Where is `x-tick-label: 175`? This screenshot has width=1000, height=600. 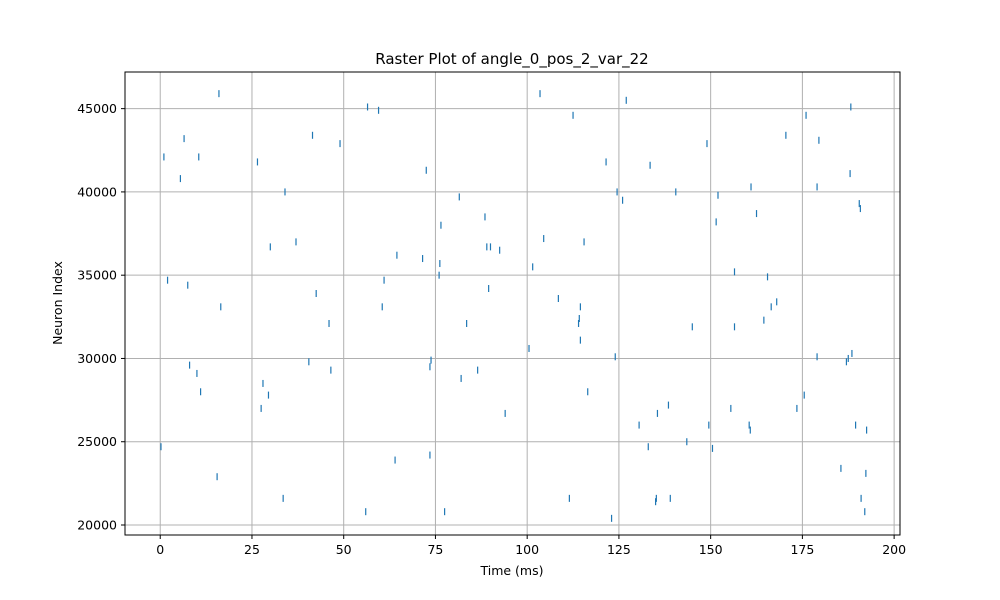
x-tick-label: 175 is located at coordinates (802, 549).